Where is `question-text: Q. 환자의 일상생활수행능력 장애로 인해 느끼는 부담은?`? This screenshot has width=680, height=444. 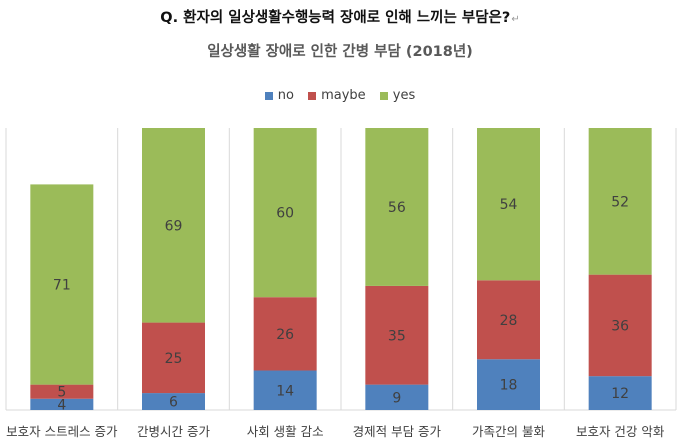
question-text: Q. 환자의 일상생활수행능력 장애로 인해 느끼는 부담은? is located at coordinates (335, 18).